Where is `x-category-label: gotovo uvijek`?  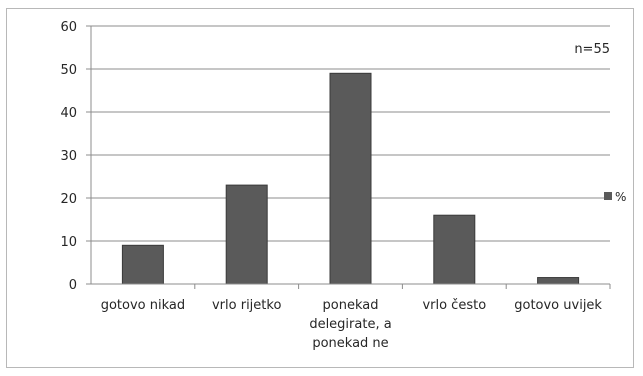 x-category-label: gotovo uvijek is located at coordinates (558, 305).